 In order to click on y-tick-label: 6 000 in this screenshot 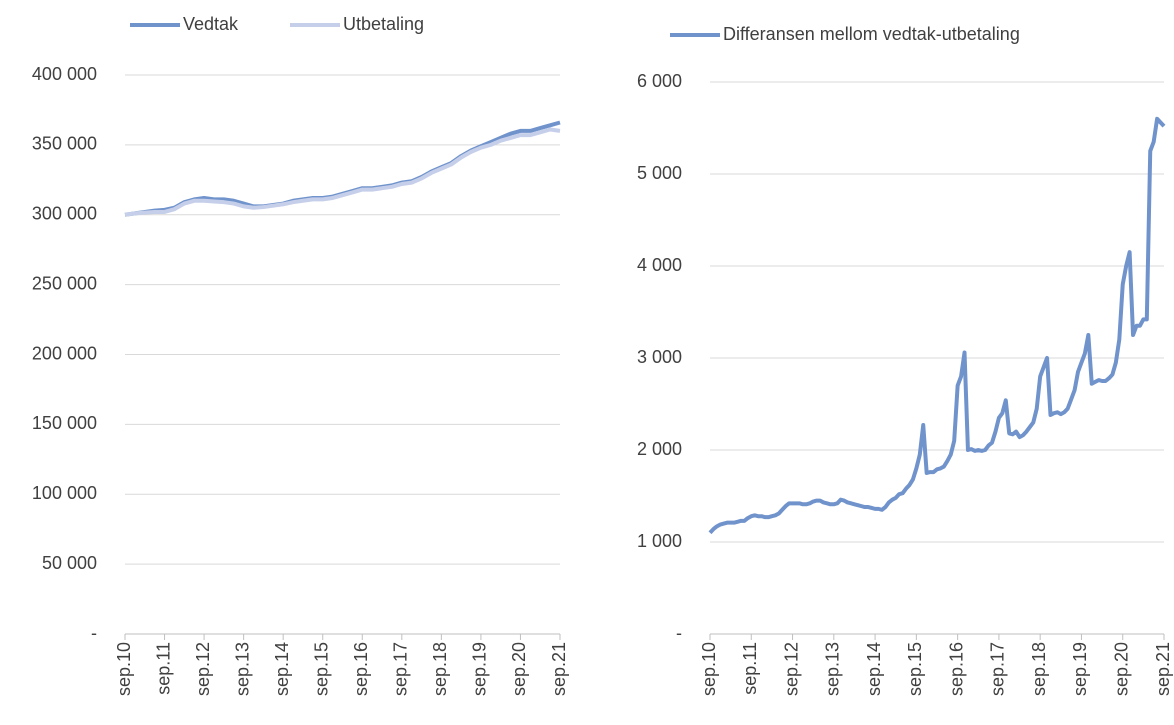, I will do `click(659, 81)`.